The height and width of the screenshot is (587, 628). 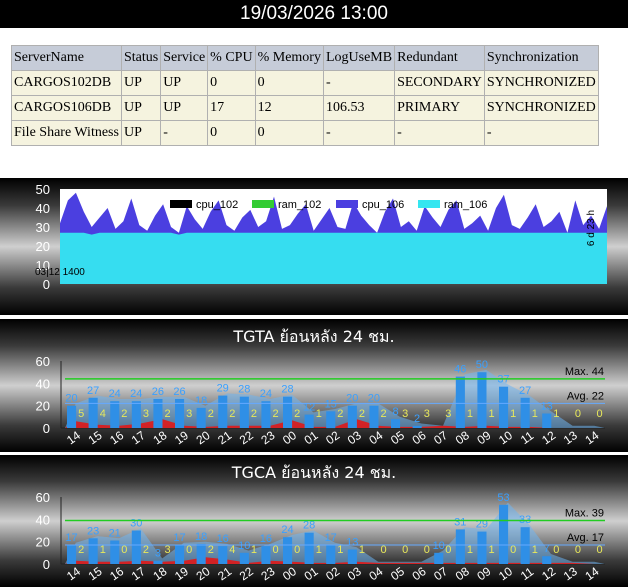 I want to click on bar-value-label: 16, so click(x=223, y=539).